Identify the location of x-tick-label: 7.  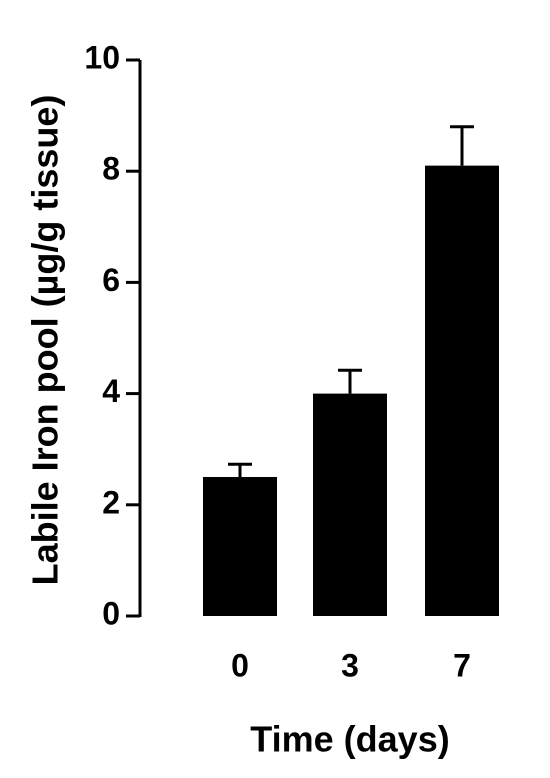
(462, 665).